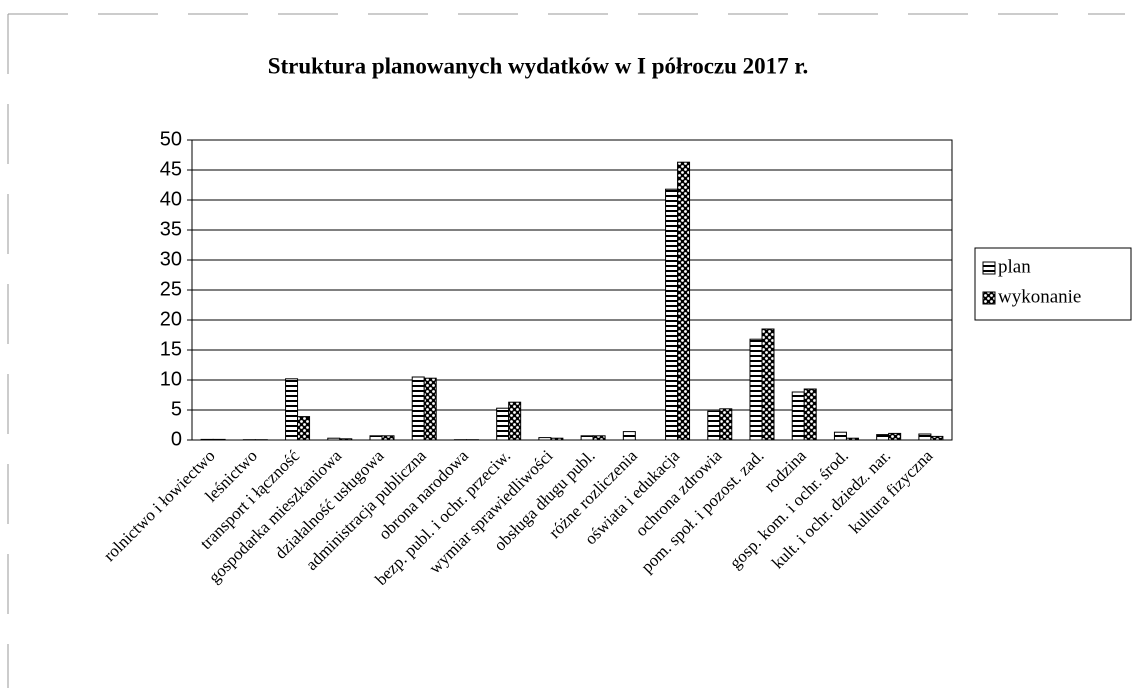 This screenshot has height=688, width=1132. Describe the element at coordinates (159, 505) in the screenshot. I see `x-tick-label: rolnictwo i łowiectwo` at that location.